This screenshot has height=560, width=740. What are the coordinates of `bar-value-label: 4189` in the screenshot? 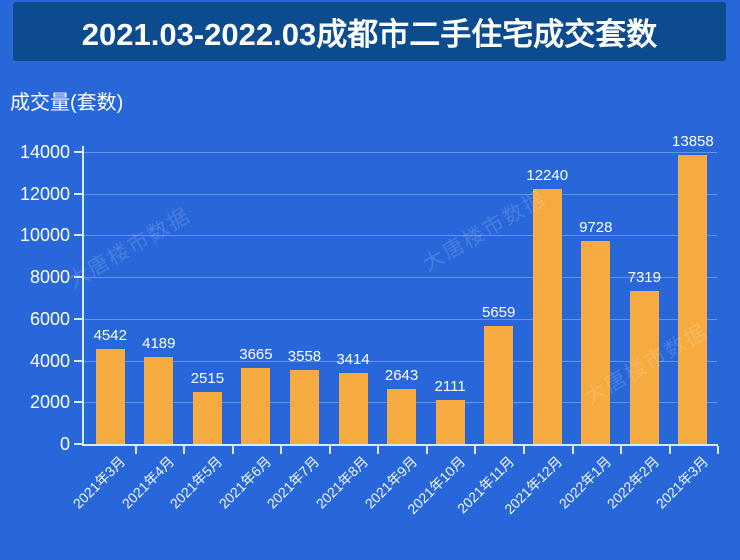 It's located at (159, 343).